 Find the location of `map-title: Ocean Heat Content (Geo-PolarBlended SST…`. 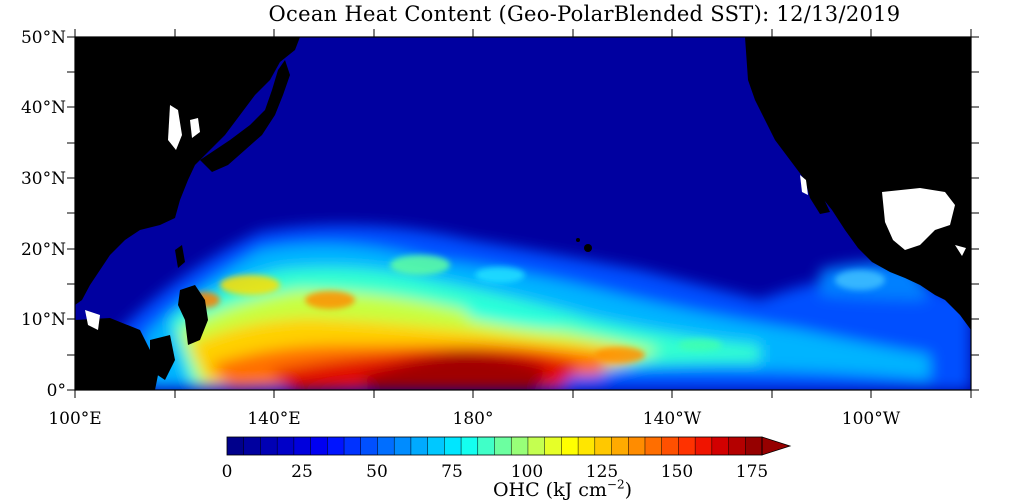

map-title: Ocean Heat Content (Geo-PolarBlended SST… is located at coordinates (584, 14).